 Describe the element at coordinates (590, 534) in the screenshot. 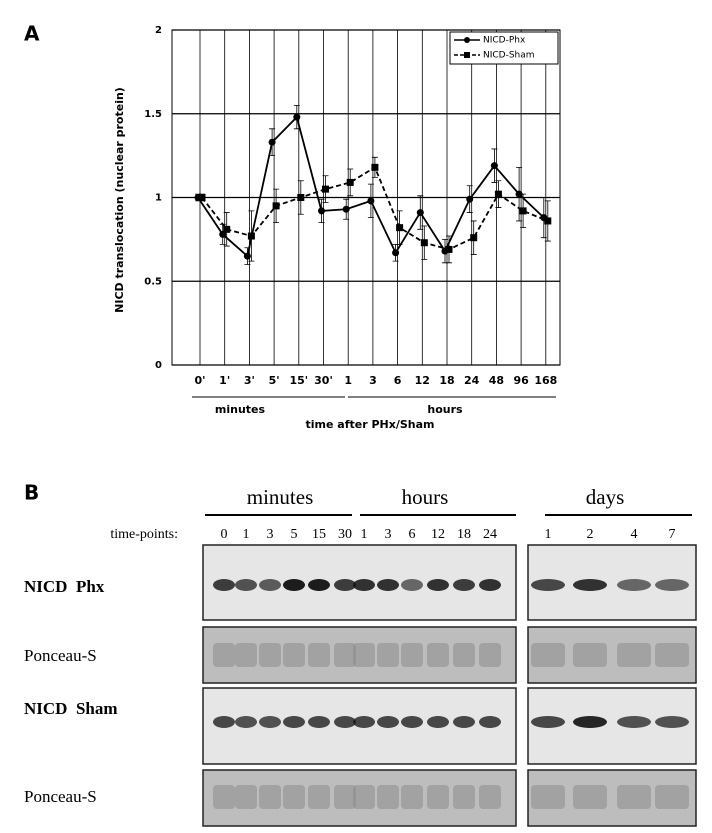

I see `lane-label: 2` at that location.